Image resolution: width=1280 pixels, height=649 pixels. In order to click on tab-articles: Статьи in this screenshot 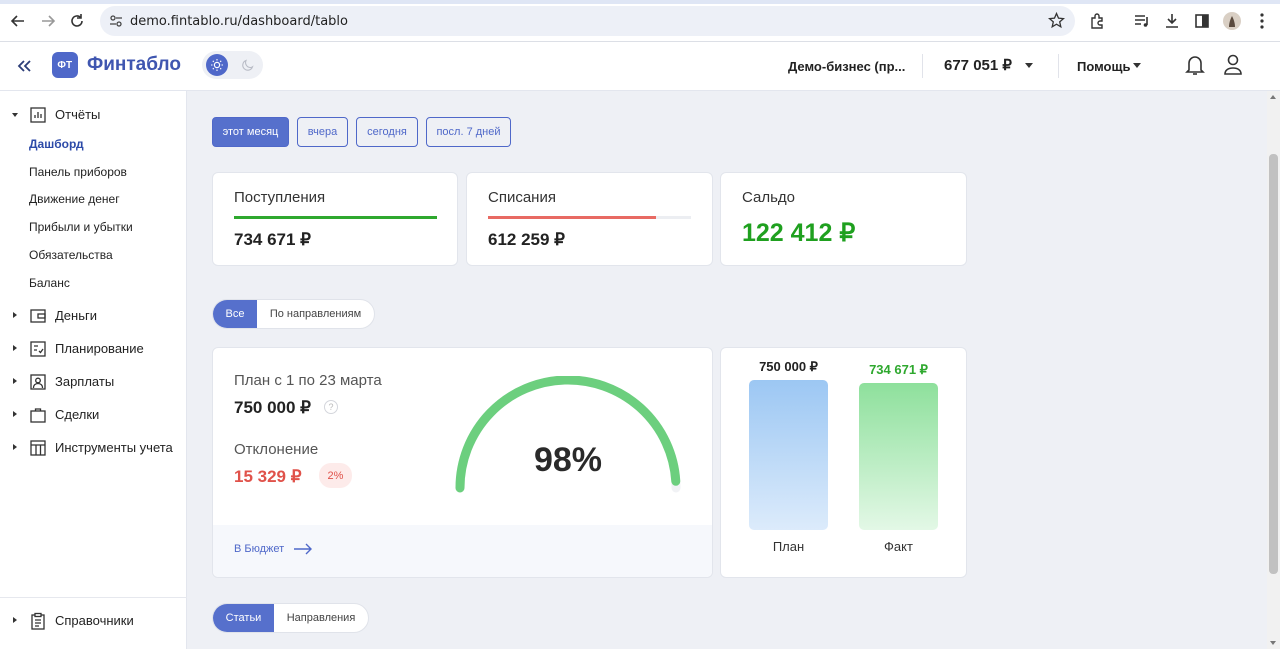, I will do `click(243, 618)`.